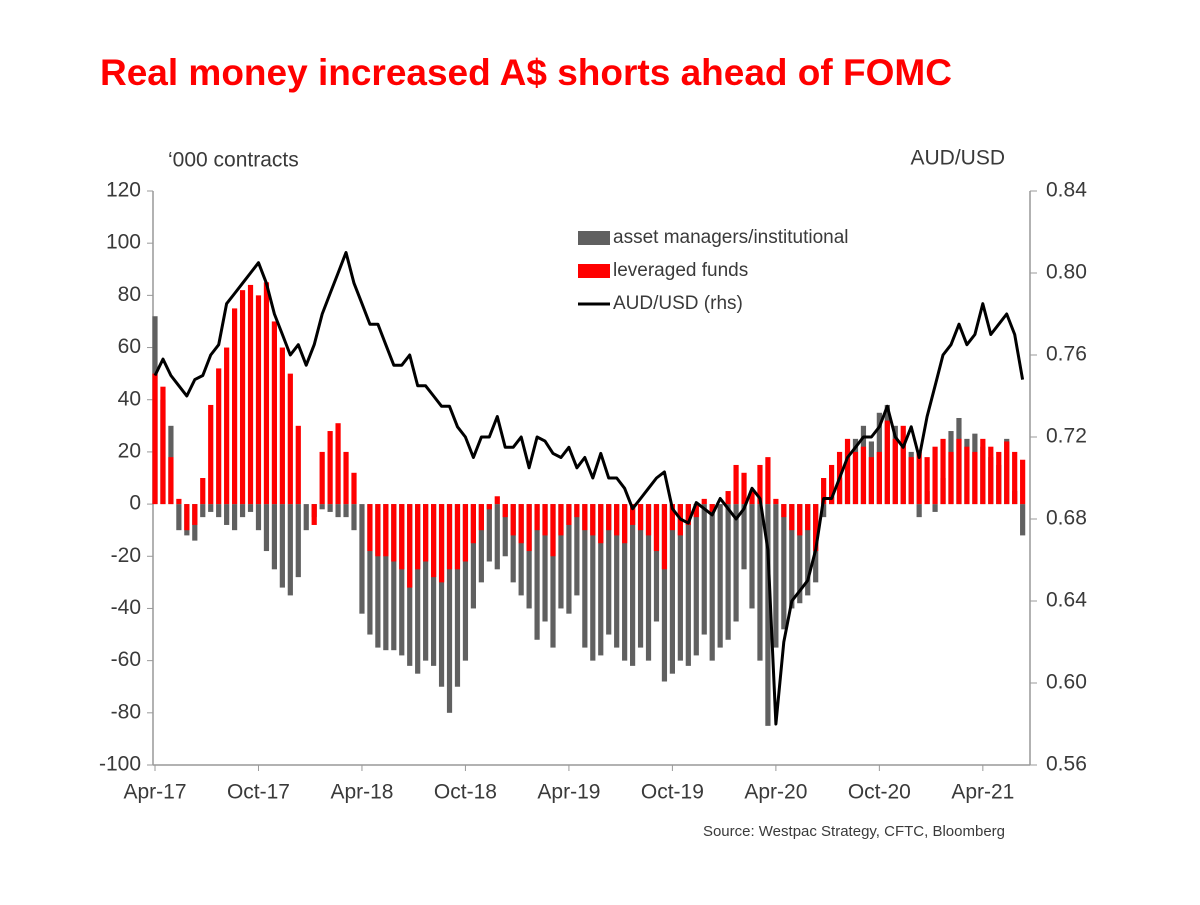 The width and height of the screenshot is (1200, 905). What do you see at coordinates (126, 659) in the screenshot?
I see `y-tick-label: -60` at bounding box center [126, 659].